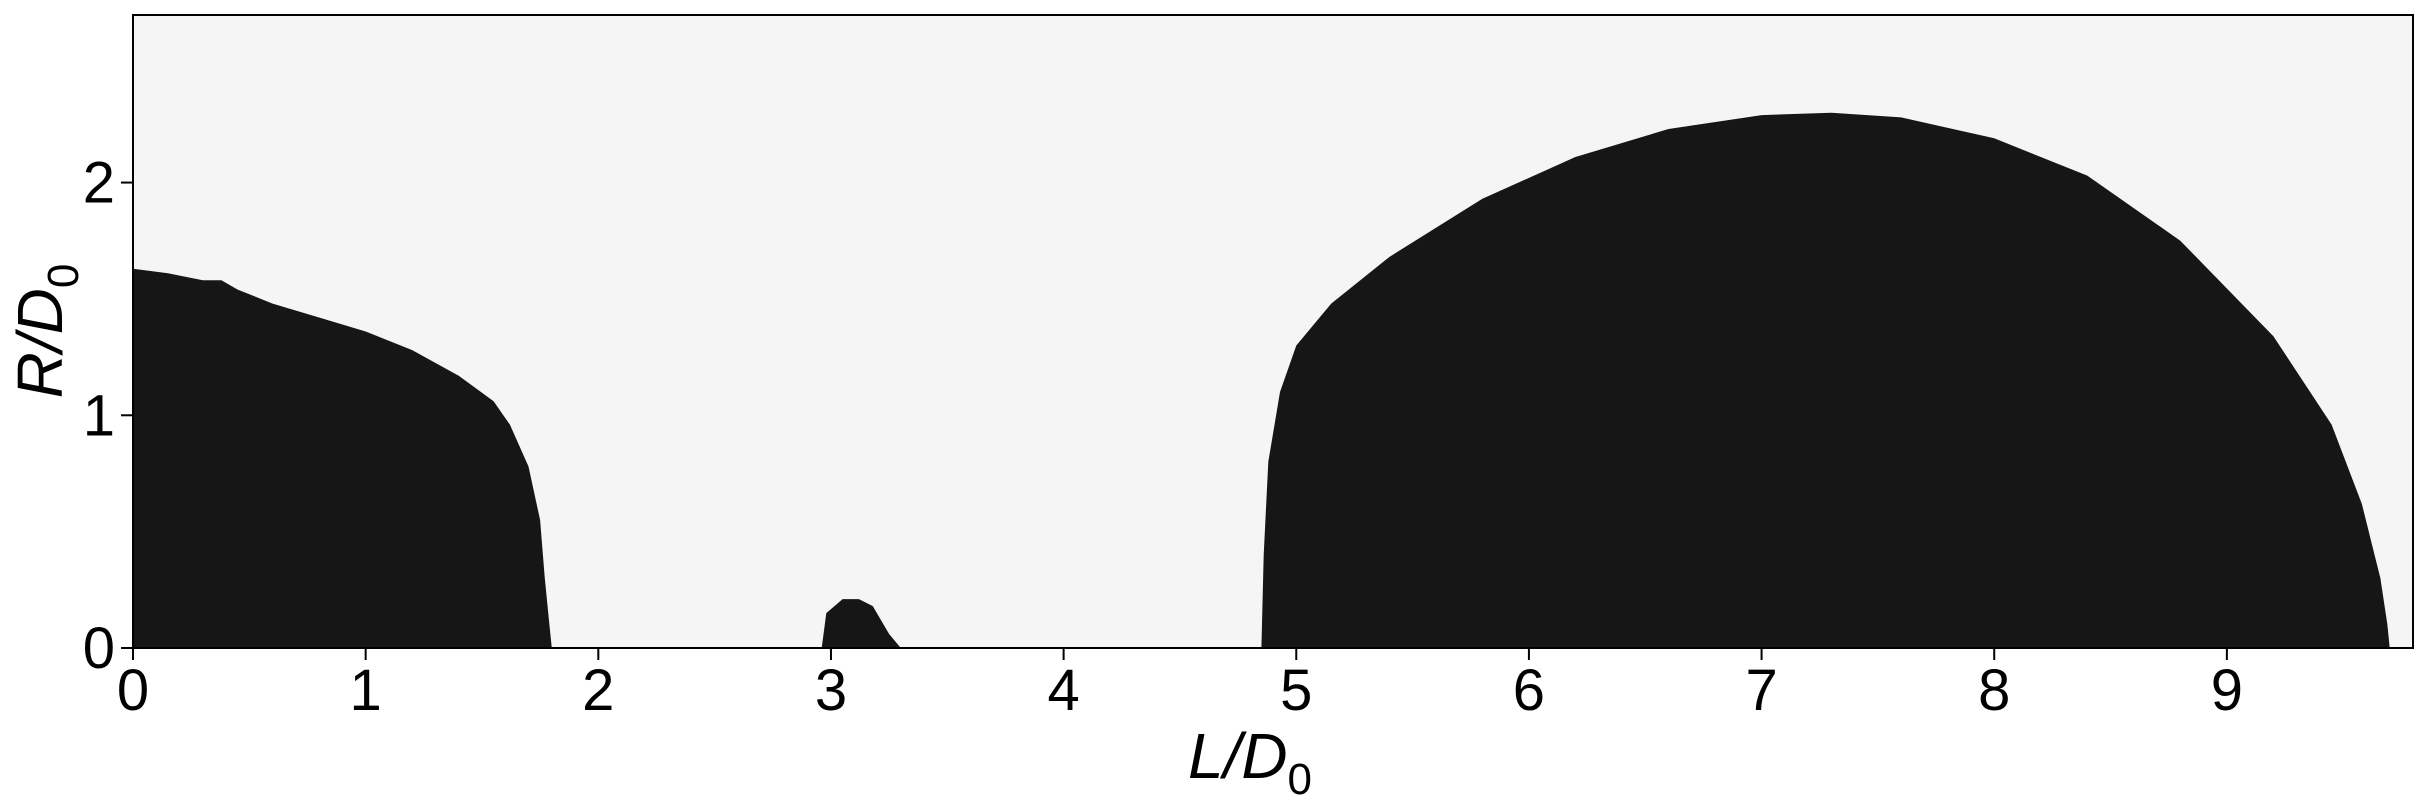 This screenshot has width=2427, height=805. I want to click on x-tick-label: 7, so click(1761, 690).